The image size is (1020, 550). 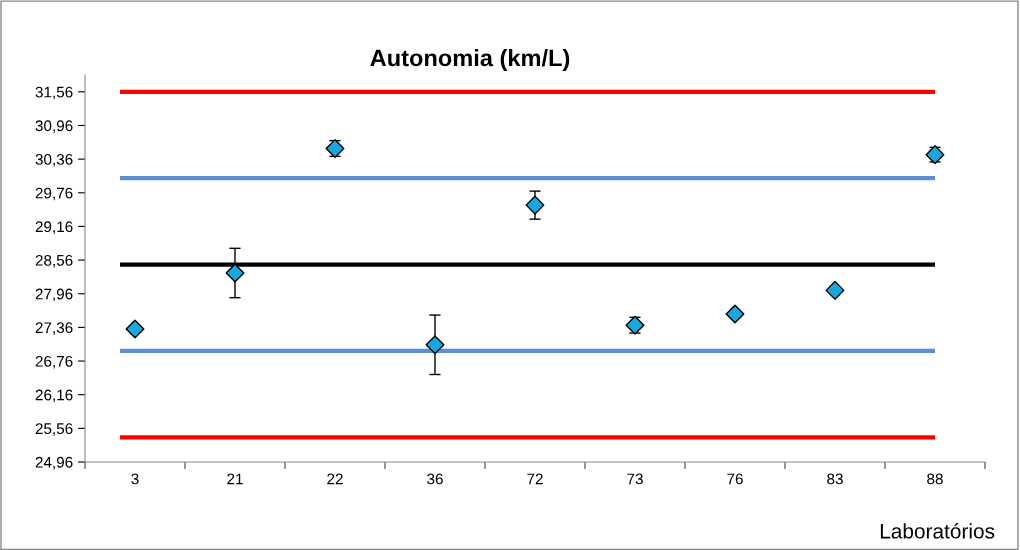 What do you see at coordinates (335, 479) in the screenshot?
I see `x-tick-label: 22` at bounding box center [335, 479].